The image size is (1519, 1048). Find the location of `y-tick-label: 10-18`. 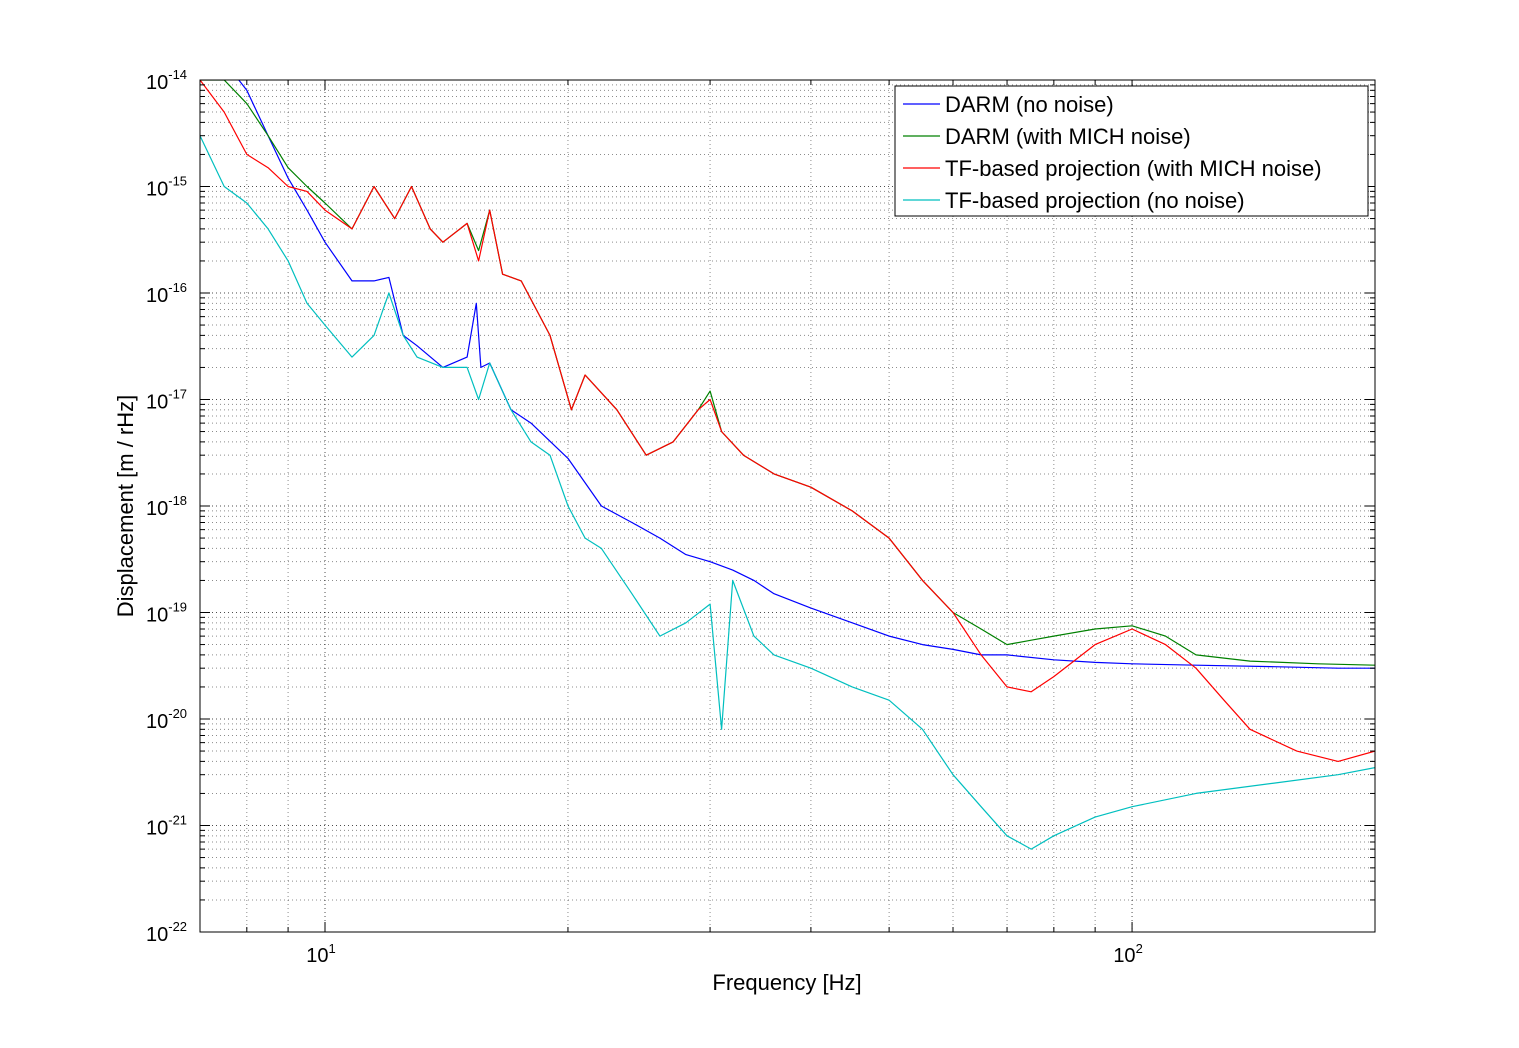

y-tick-label: 10-18 is located at coordinates (166, 506).